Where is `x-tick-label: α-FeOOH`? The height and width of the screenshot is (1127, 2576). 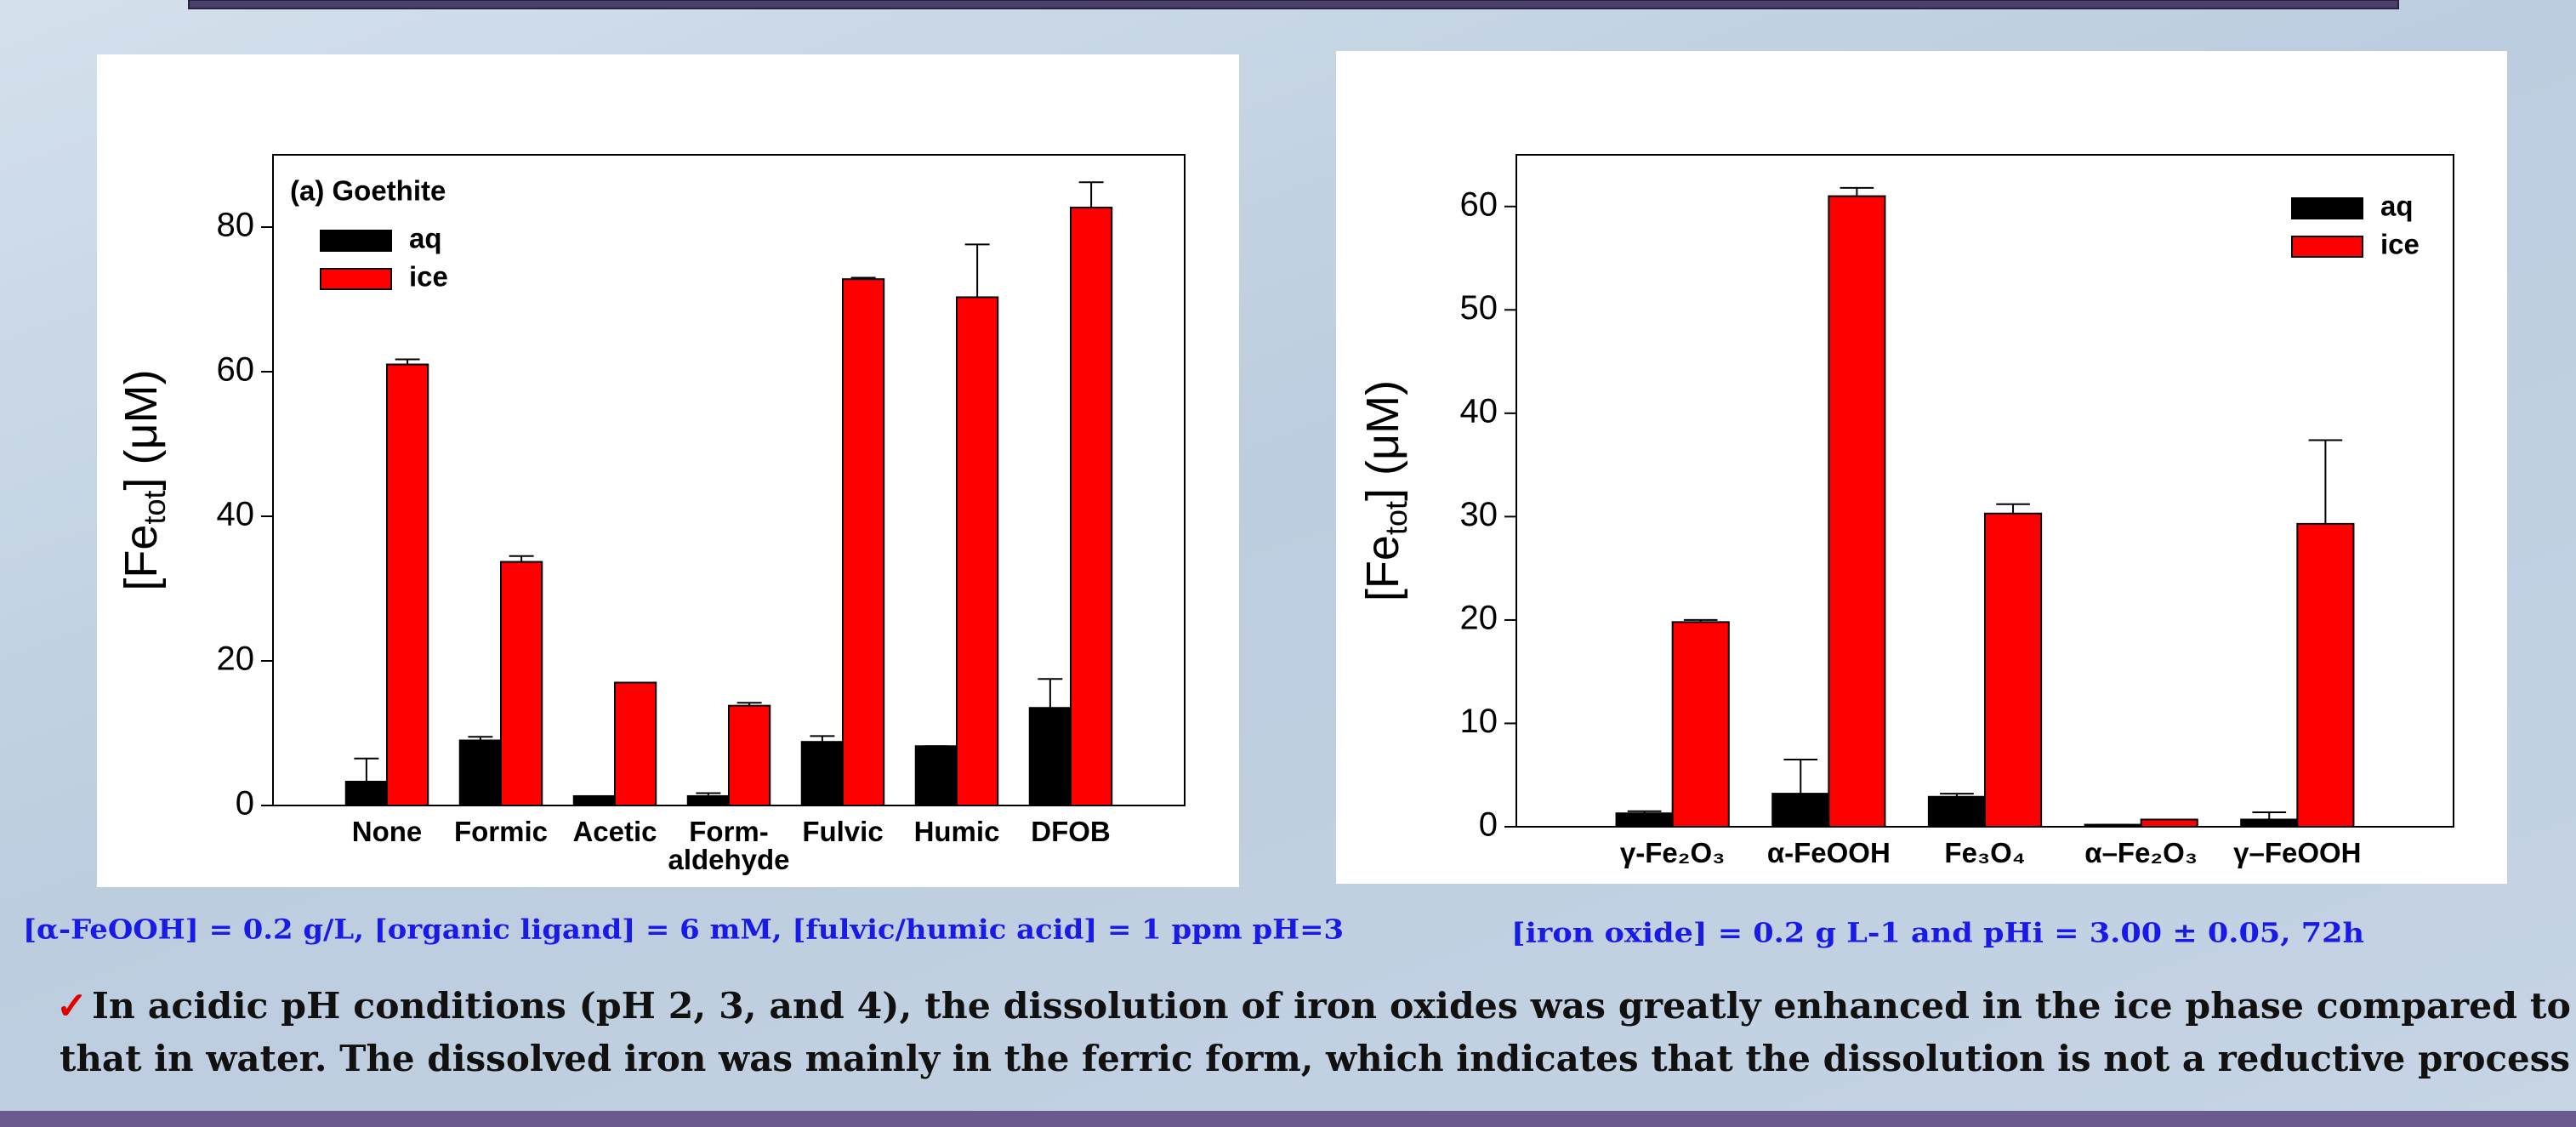
x-tick-label: α-FeOOH is located at coordinates (1828, 853).